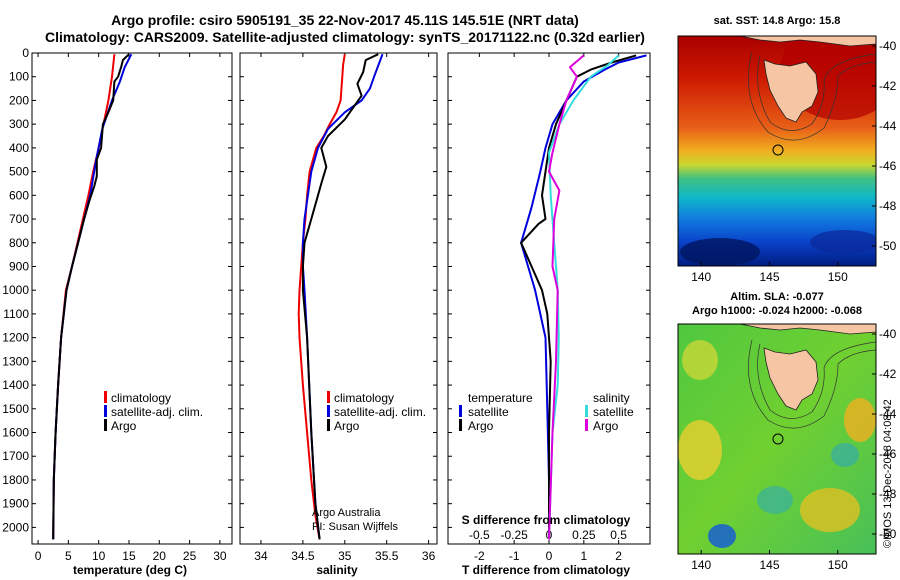 The image size is (900, 580). I want to click on sla-map-ticks: 140 145 150 -40 -42 -44 -46 -48 -50, so click(793, 449).